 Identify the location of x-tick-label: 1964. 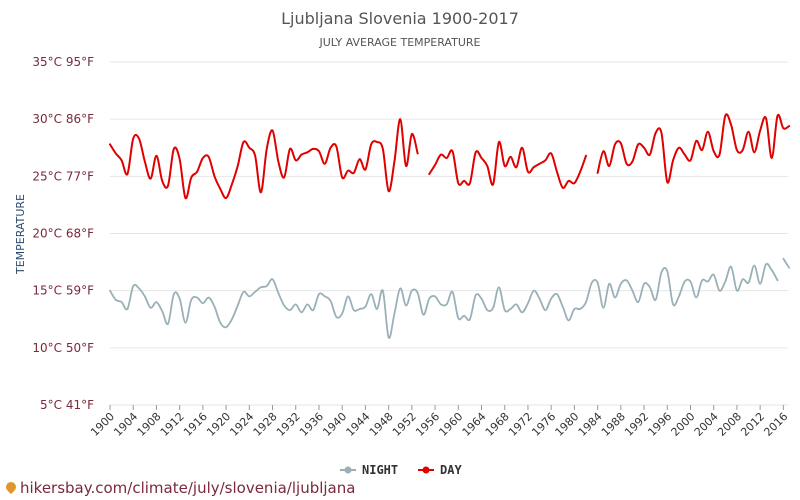
(474, 424).